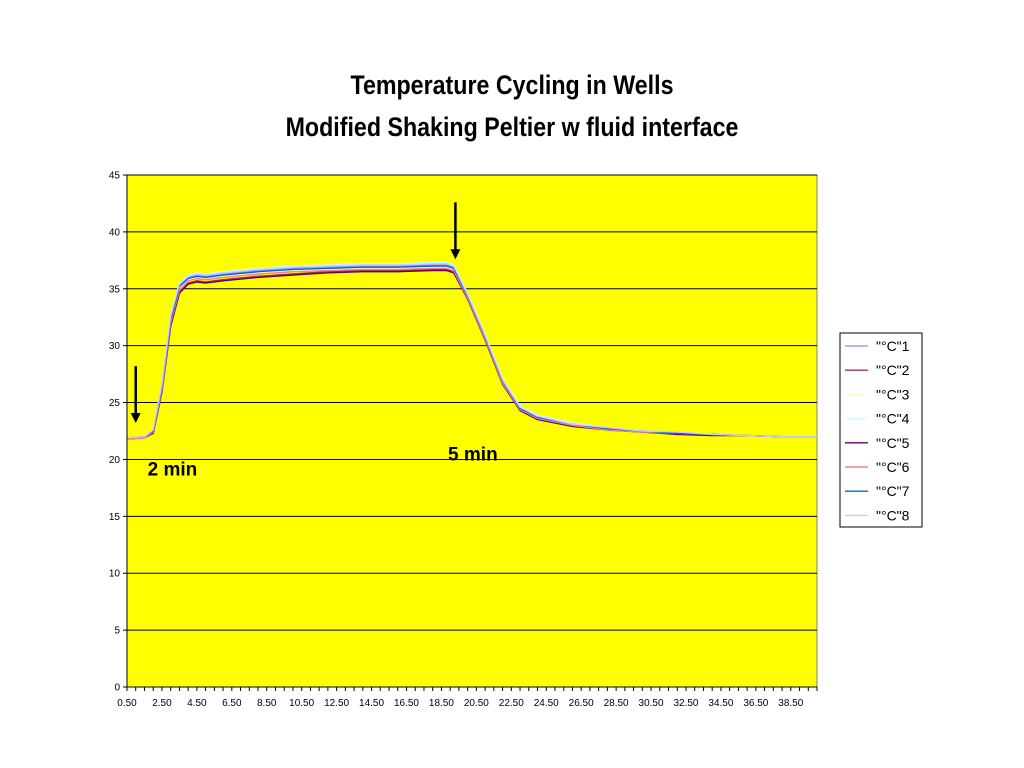 This screenshot has width=1024, height=768. I want to click on x-tick-label: 28.50, so click(616, 703).